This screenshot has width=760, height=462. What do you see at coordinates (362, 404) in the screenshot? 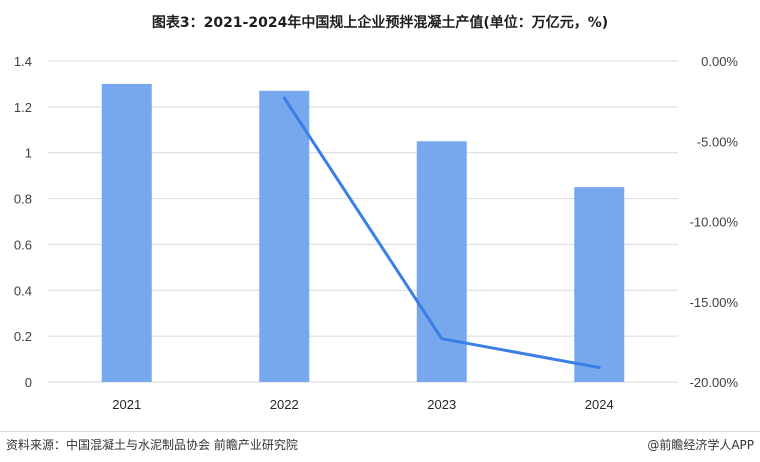
I see `x-axis: 2021 2022 2023 2024` at bounding box center [362, 404].